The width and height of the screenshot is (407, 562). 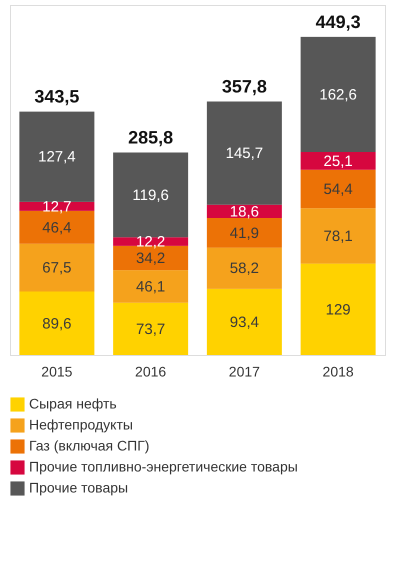 What do you see at coordinates (244, 86) in the screenshot?
I see `total-label: 357,8` at bounding box center [244, 86].